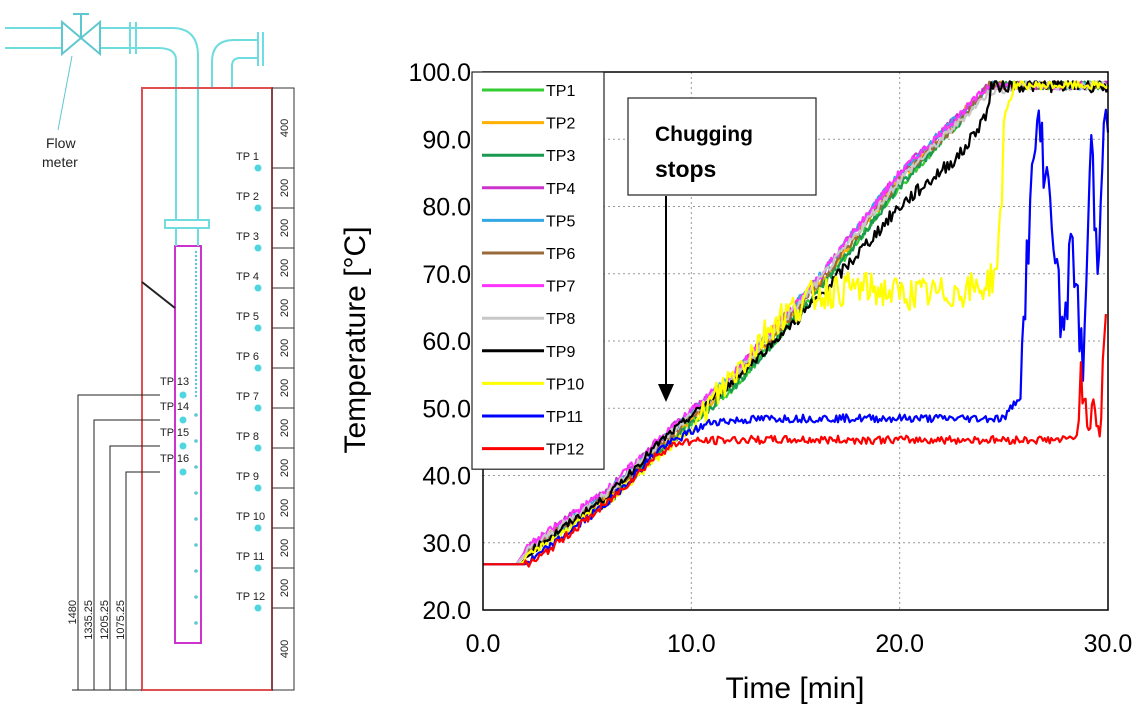 Image resolution: width=1142 pixels, height=705 pixels. Describe the element at coordinates (483, 644) in the screenshot. I see `x-tick-label: 0.0` at that location.